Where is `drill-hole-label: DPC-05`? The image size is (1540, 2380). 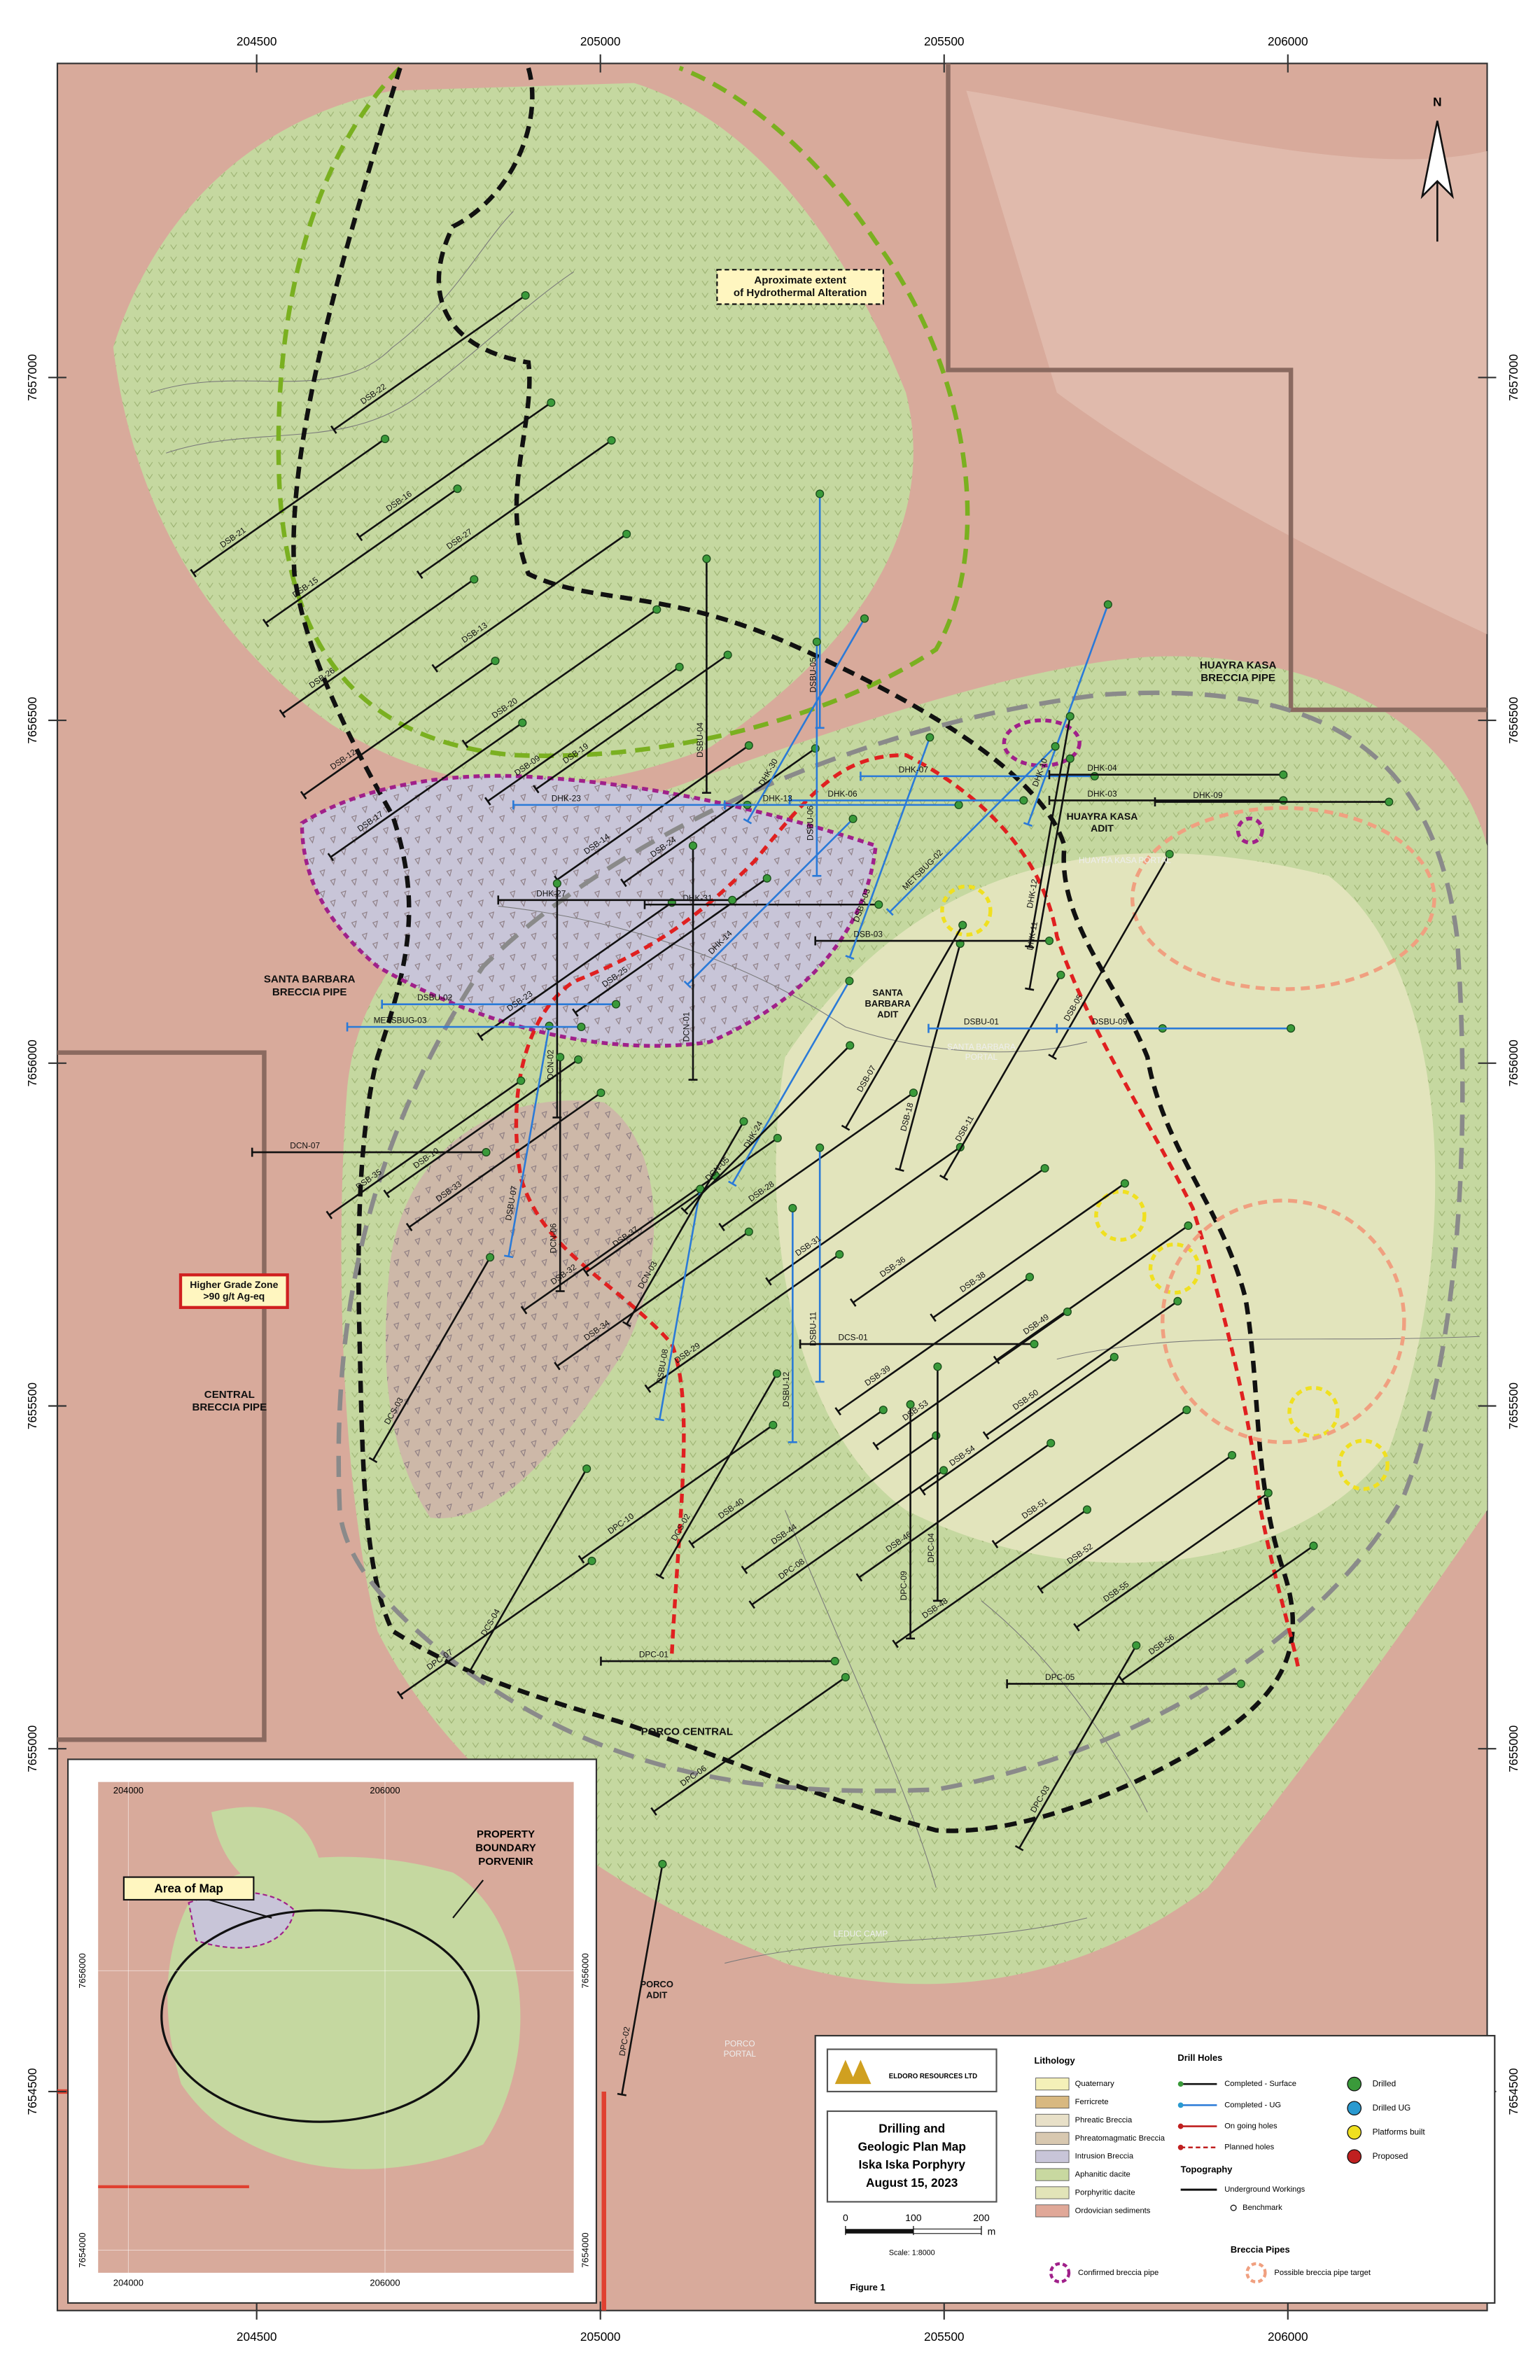
drill-hole-label: DPC-05 is located at coordinates (1060, 1677).